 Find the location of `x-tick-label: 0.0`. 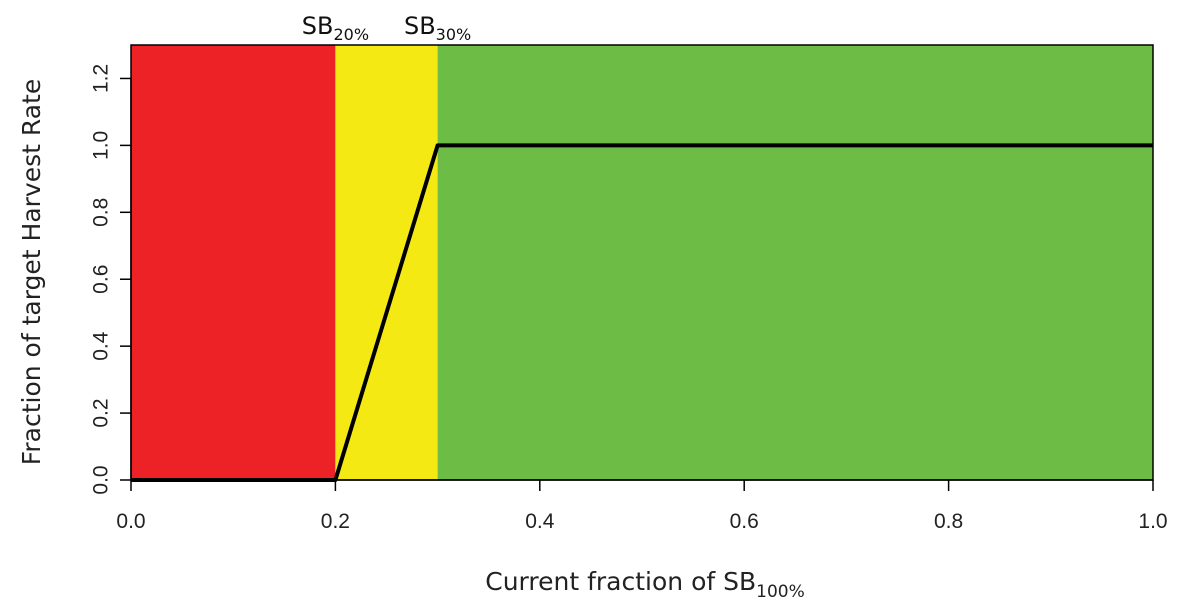

x-tick-label: 0.0 is located at coordinates (130, 521).